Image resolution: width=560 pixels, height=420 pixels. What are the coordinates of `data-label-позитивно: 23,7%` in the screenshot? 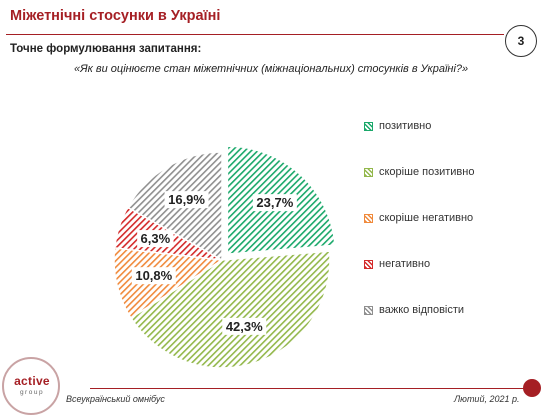 It's located at (274, 202).